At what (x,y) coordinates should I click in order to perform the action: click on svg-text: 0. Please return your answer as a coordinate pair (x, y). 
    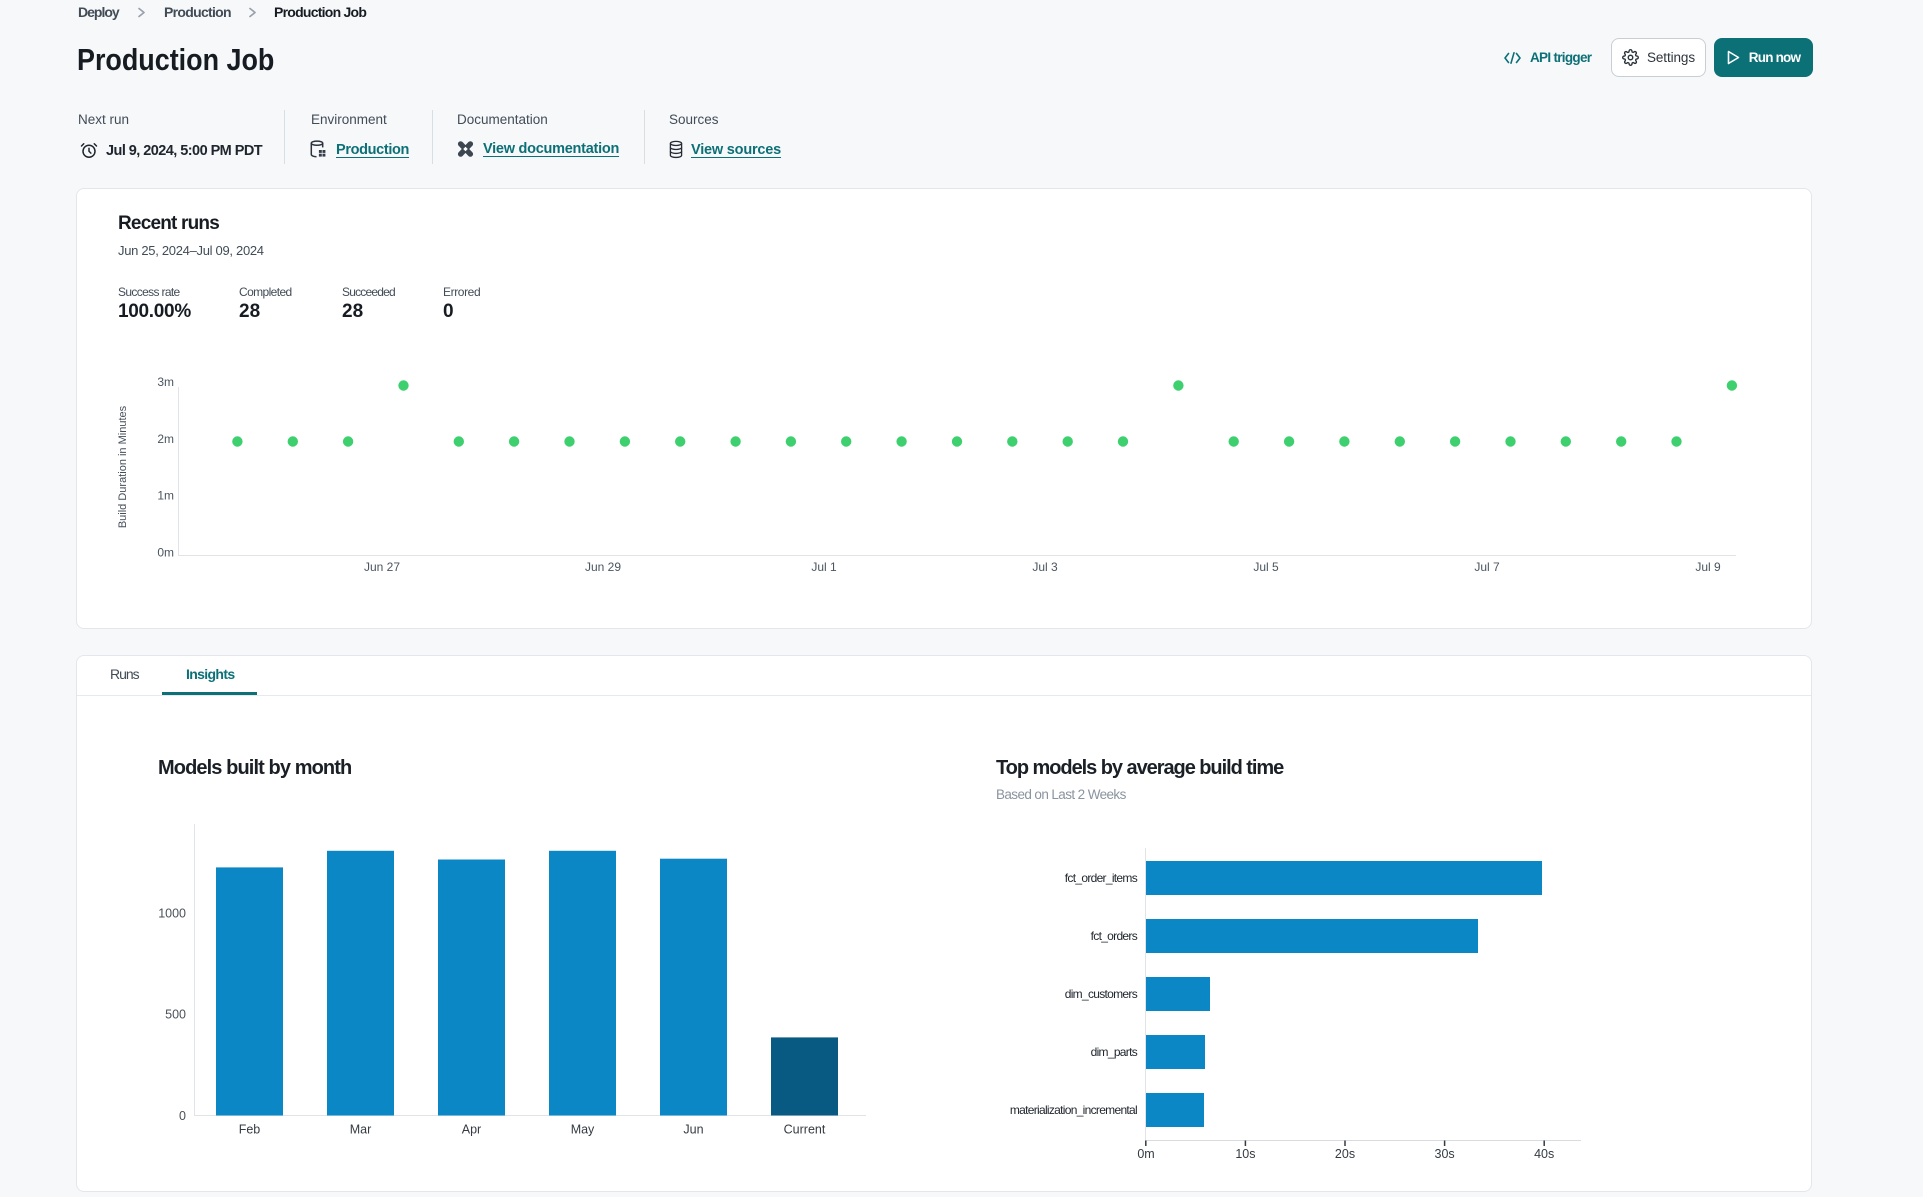
    Looking at the image, I should click on (182, 1116).